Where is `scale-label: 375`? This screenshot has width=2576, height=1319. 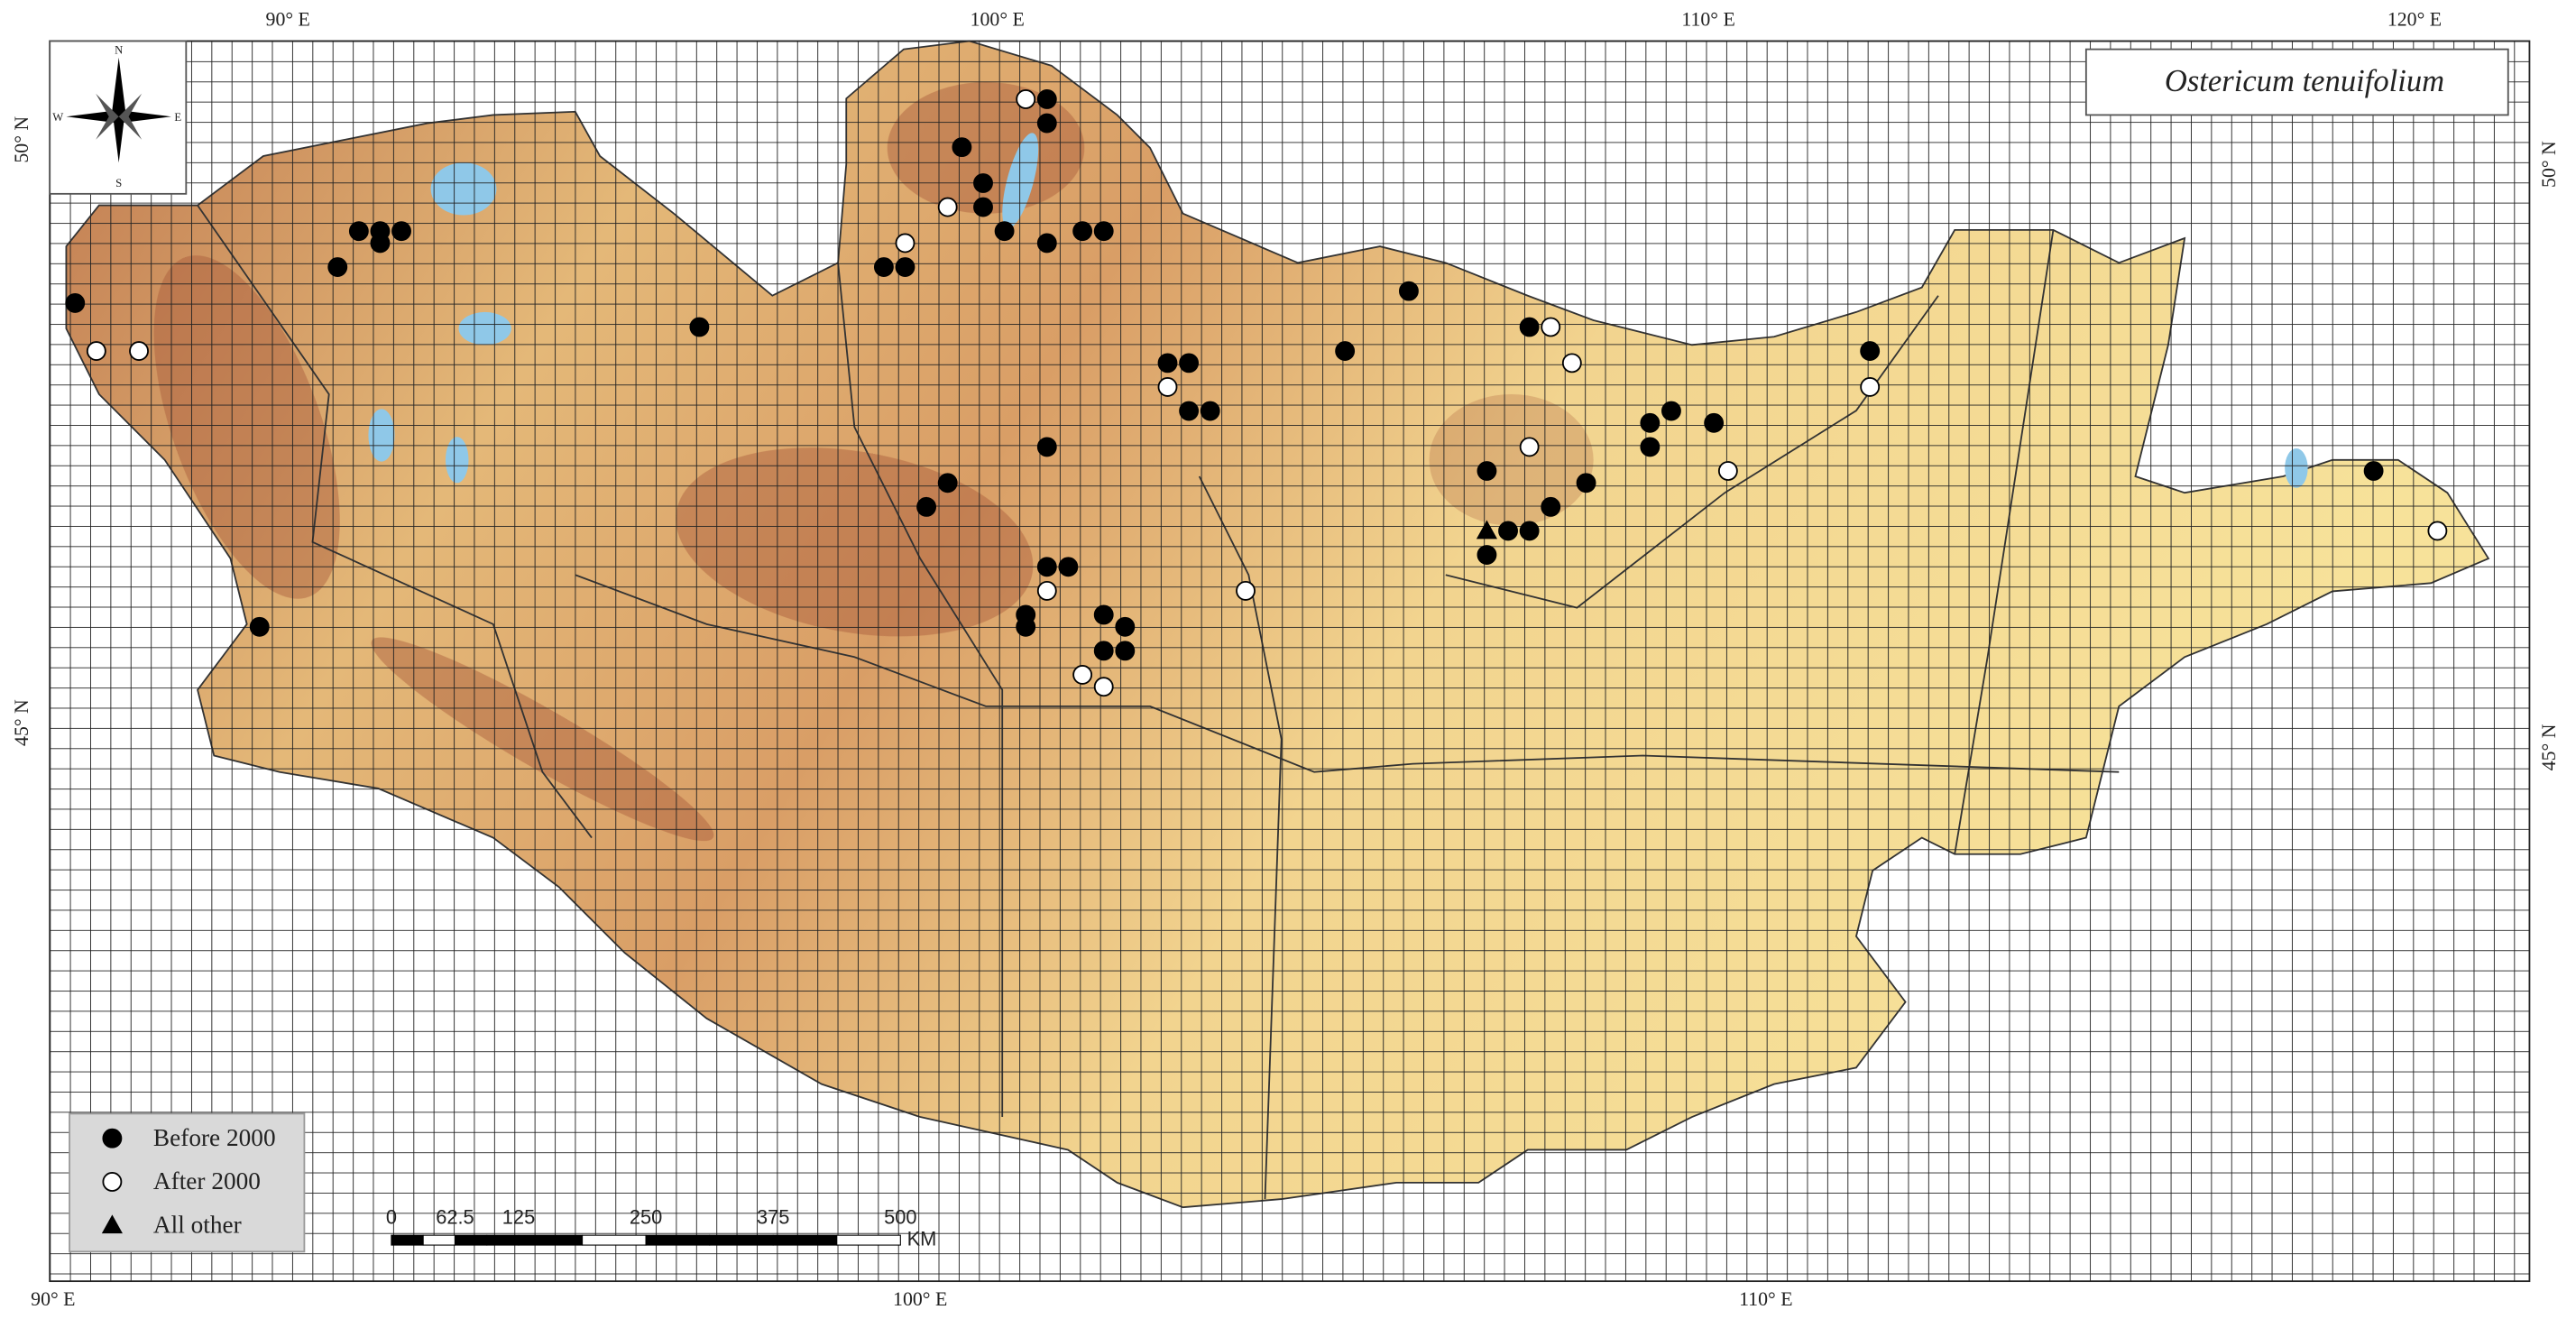 scale-label: 375 is located at coordinates (773, 1217).